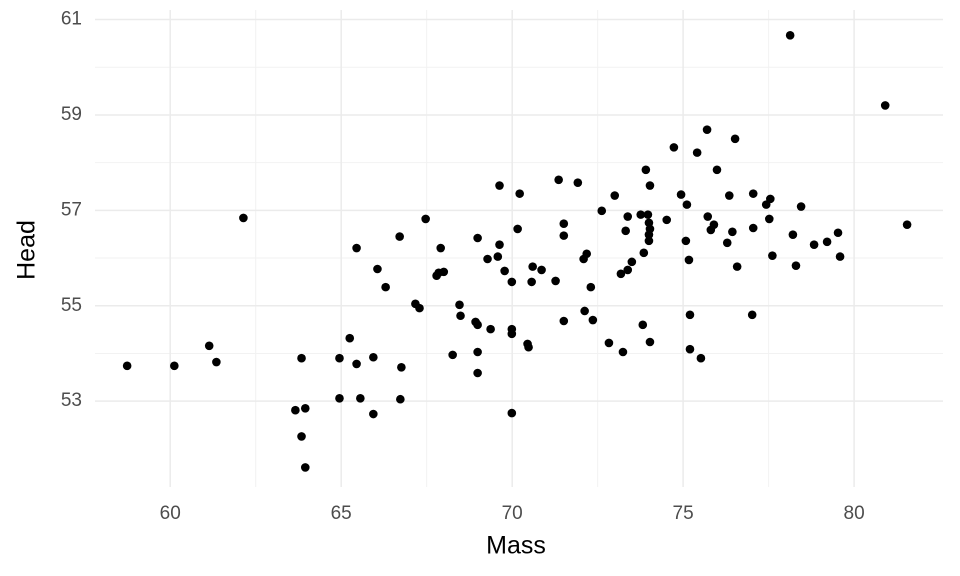 The height and width of the screenshot is (576, 960). I want to click on x-tick-label: 70, so click(512, 513).